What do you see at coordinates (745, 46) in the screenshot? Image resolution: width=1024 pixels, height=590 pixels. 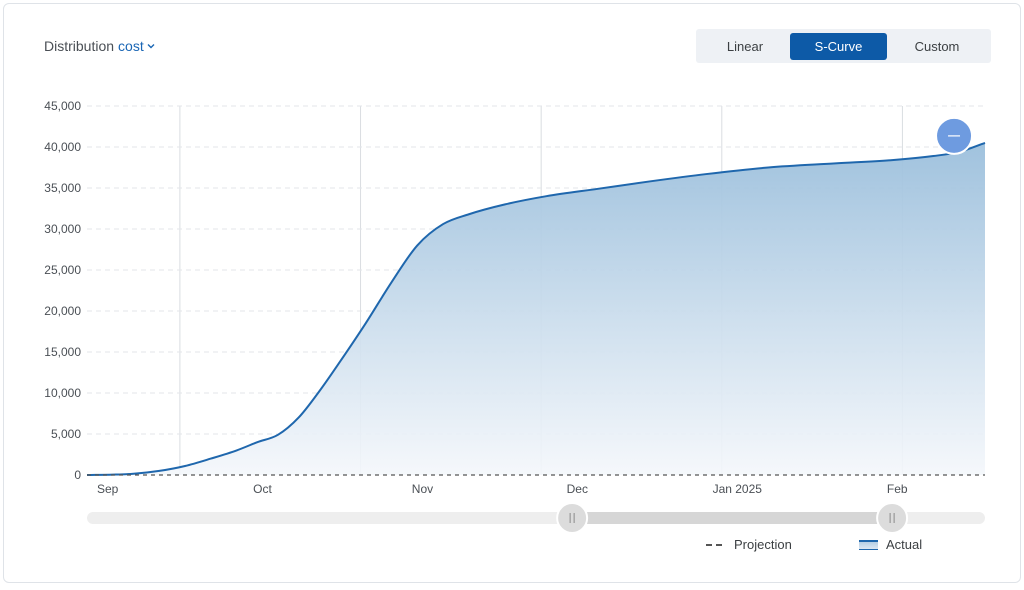 I see `mode-linear-button: Linear` at bounding box center [745, 46].